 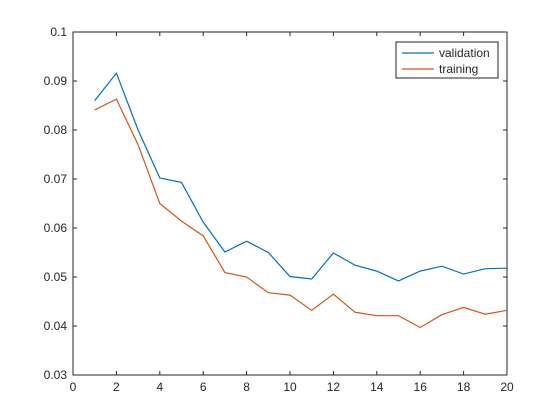 What do you see at coordinates (56, 277) in the screenshot?
I see `y-tick-label: 0.05` at bounding box center [56, 277].